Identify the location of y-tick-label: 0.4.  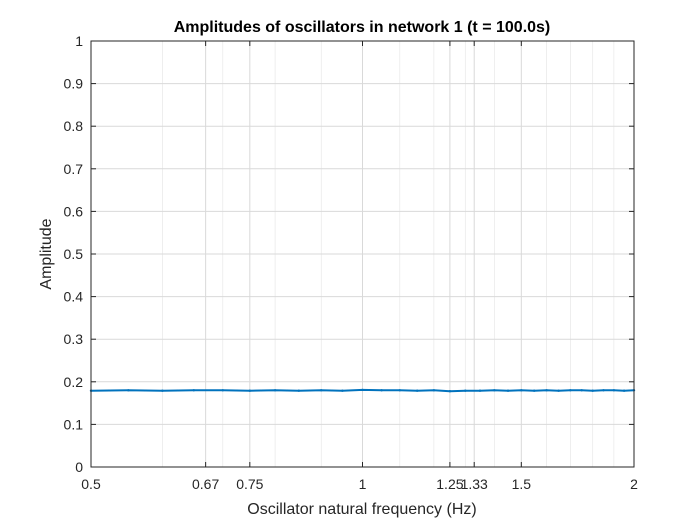
(74, 297).